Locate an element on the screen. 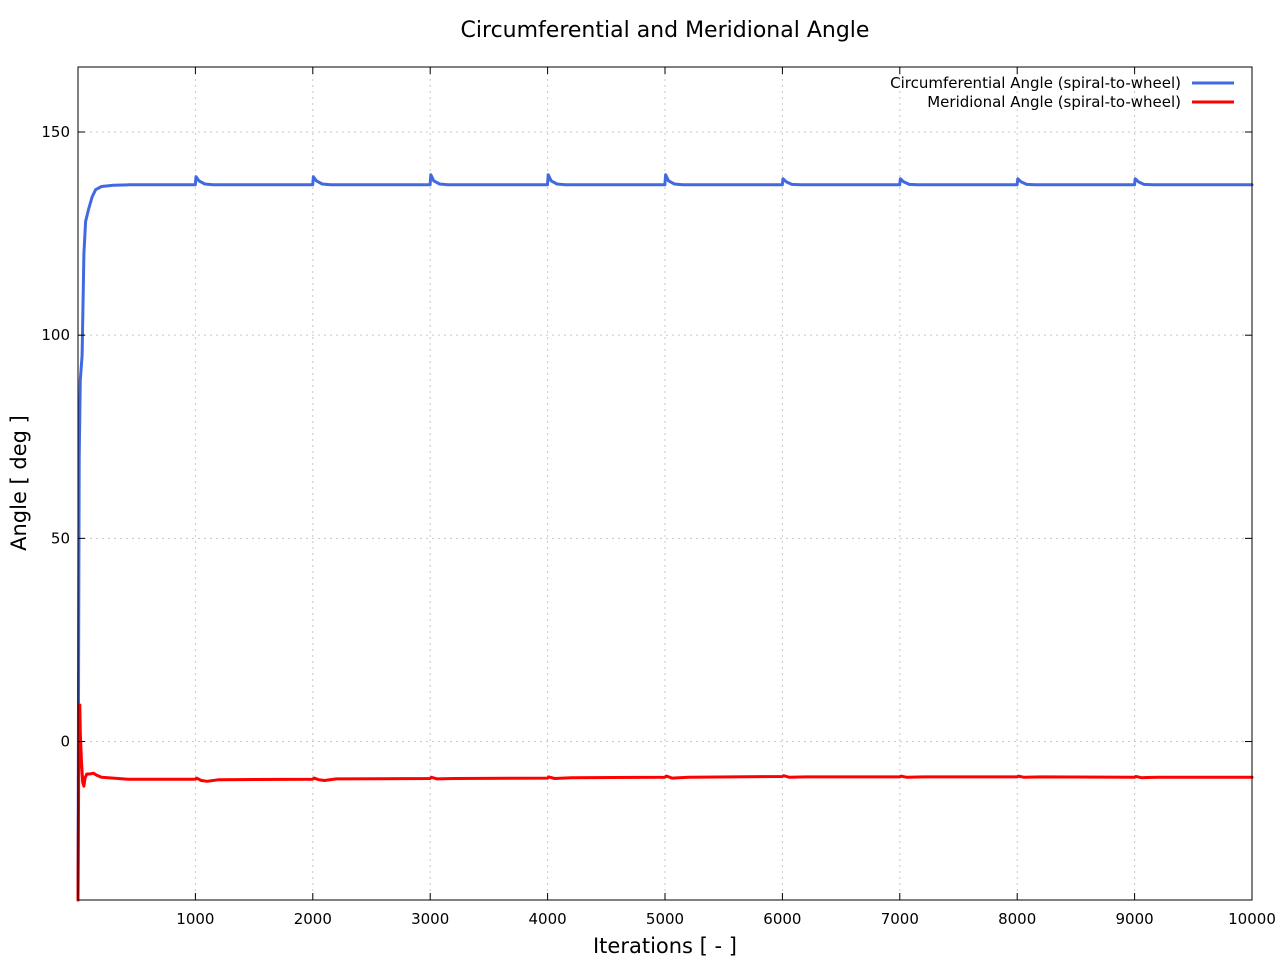  y-tick-label: 50 is located at coordinates (60, 538).